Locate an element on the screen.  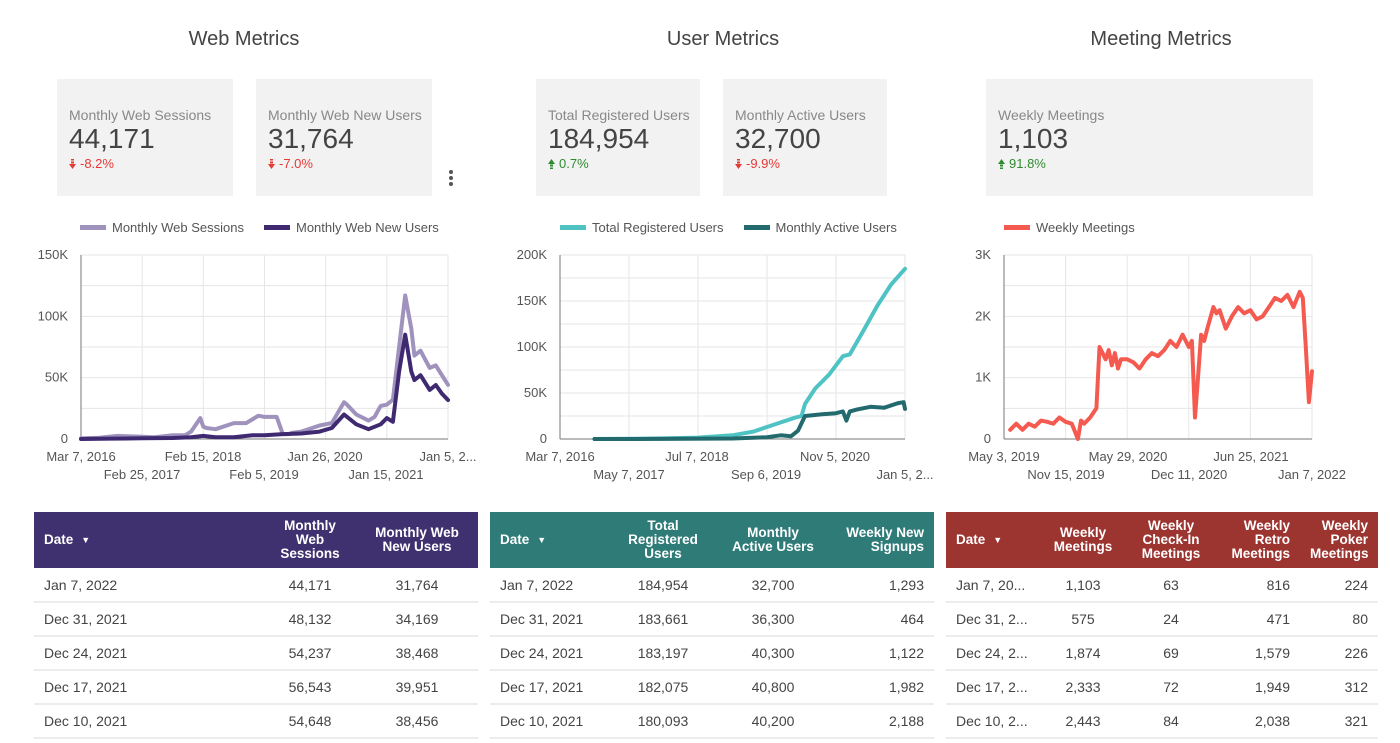
table-row: Dec 31, 2021 48,132 34,169 is located at coordinates (256, 619).